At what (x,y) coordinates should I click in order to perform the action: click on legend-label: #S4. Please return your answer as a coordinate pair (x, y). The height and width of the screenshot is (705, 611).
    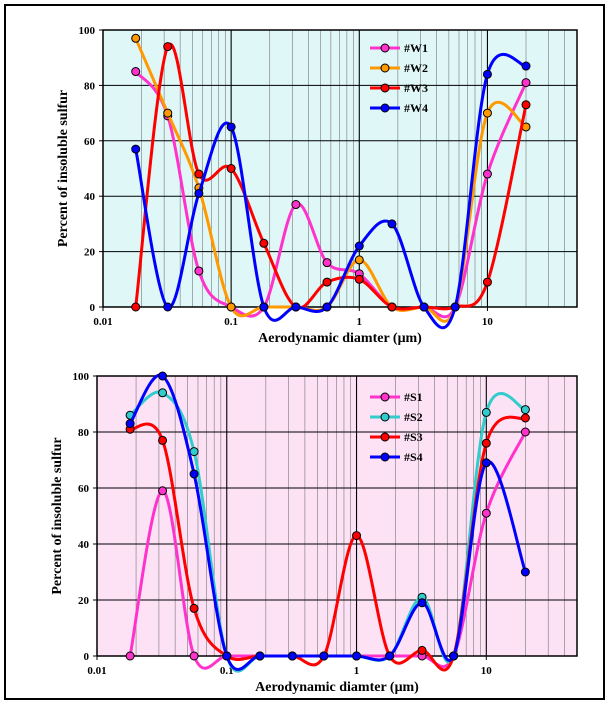
    Looking at the image, I should click on (413, 457).